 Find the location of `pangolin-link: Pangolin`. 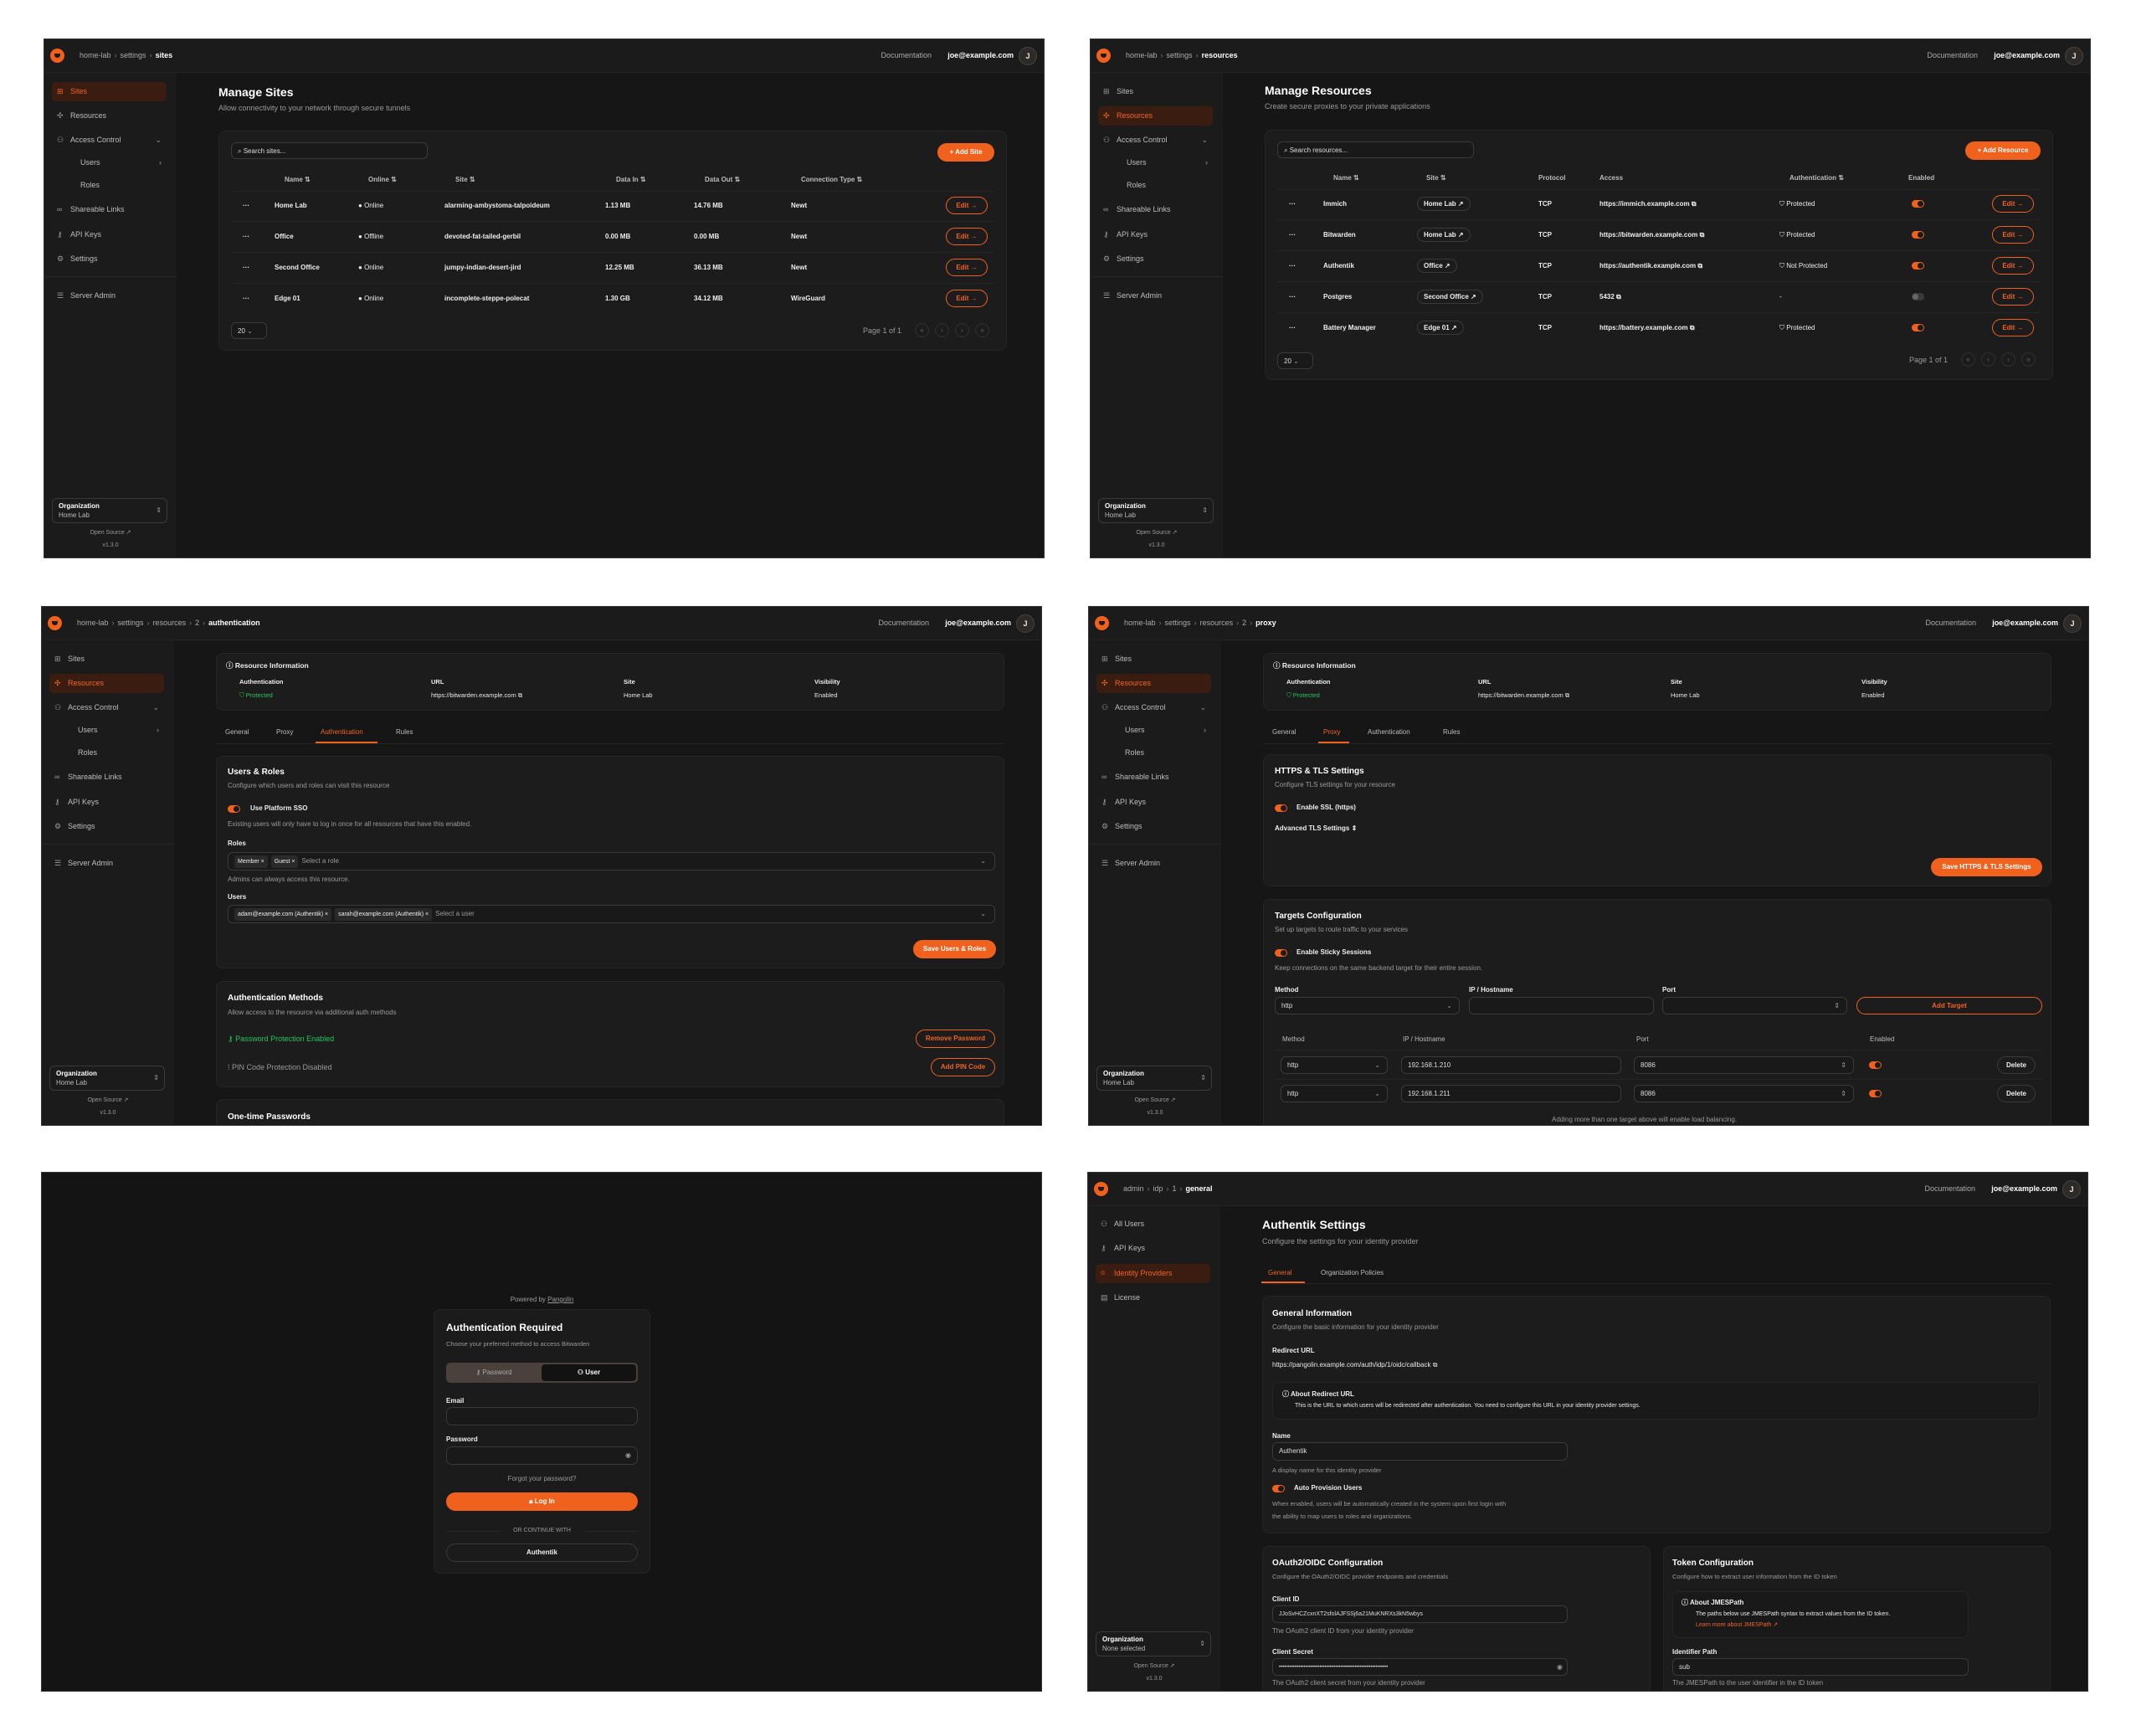

pangolin-link: Pangolin is located at coordinates (561, 1299).